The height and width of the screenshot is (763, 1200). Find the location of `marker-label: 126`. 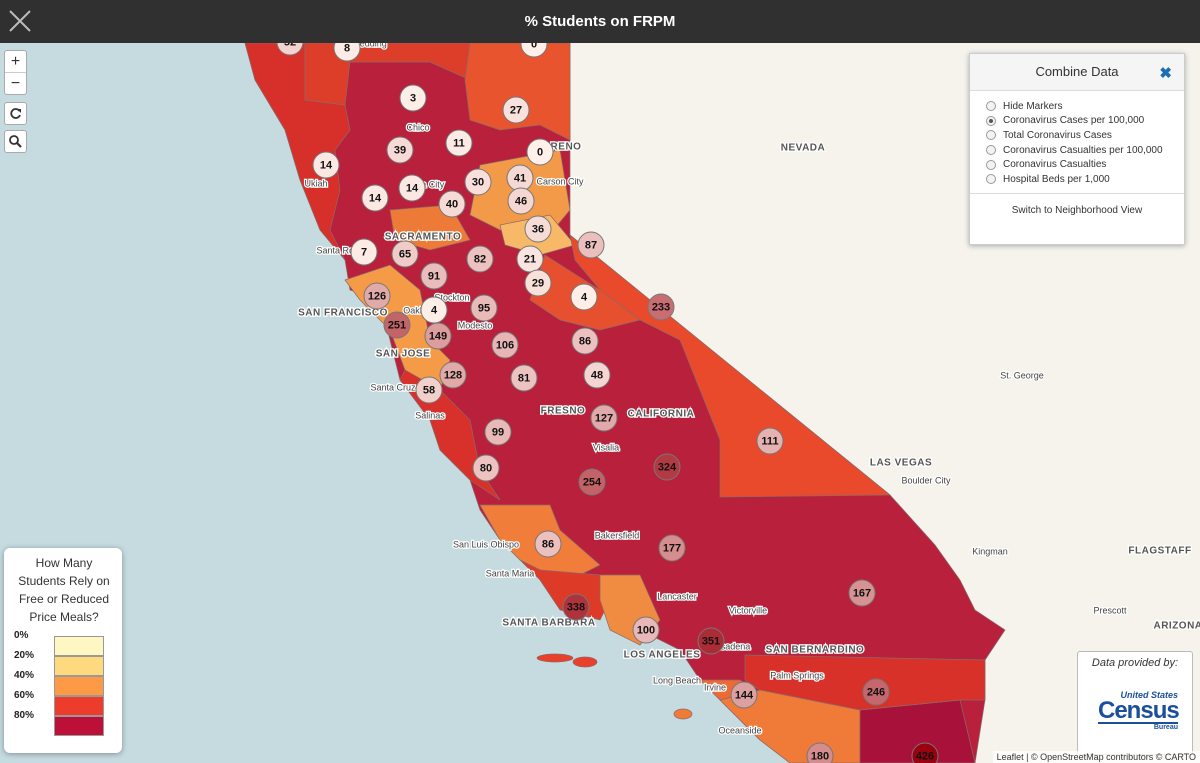

marker-label: 126 is located at coordinates (377, 296).